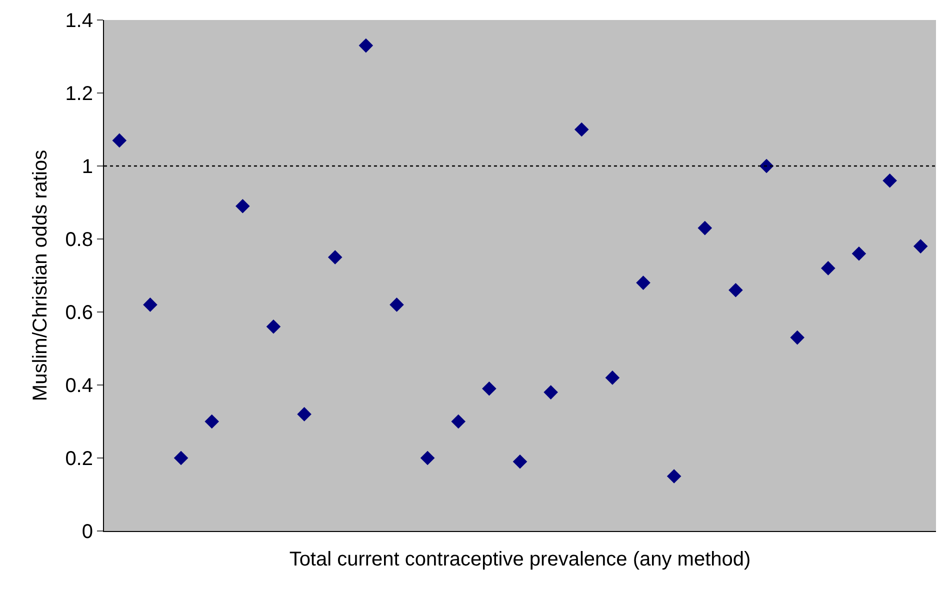 The height and width of the screenshot is (591, 938). I want to click on y-tick-label: 0.4, so click(79, 386).